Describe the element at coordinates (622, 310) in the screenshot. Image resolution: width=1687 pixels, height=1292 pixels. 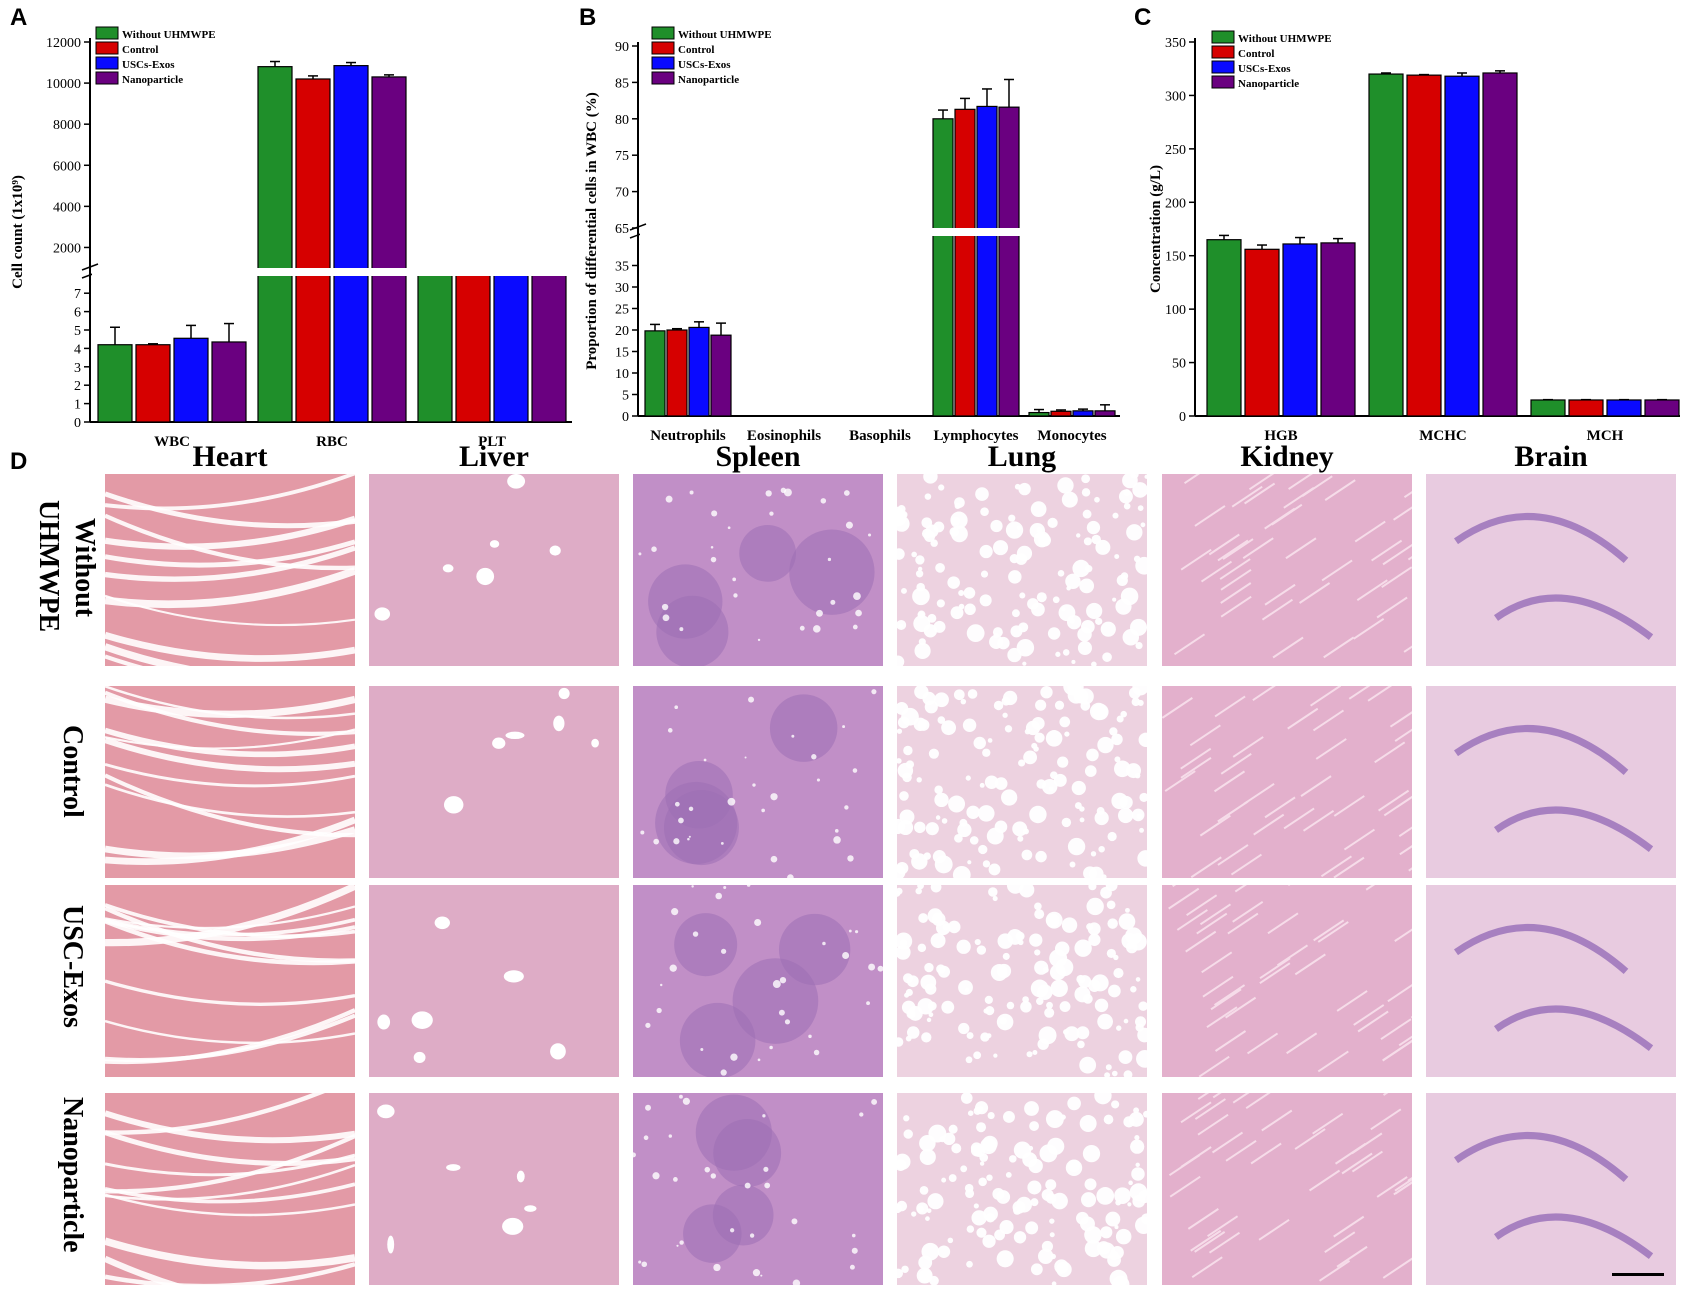
I see `y-tick-label: 25` at that location.